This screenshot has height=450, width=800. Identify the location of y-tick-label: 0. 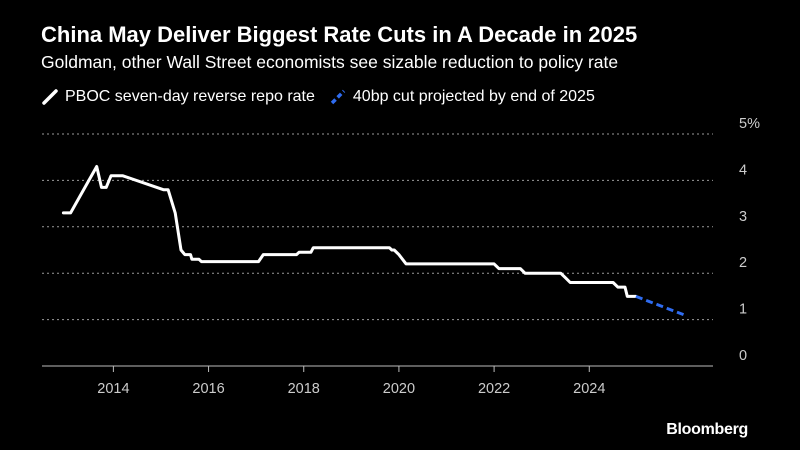
(743, 356).